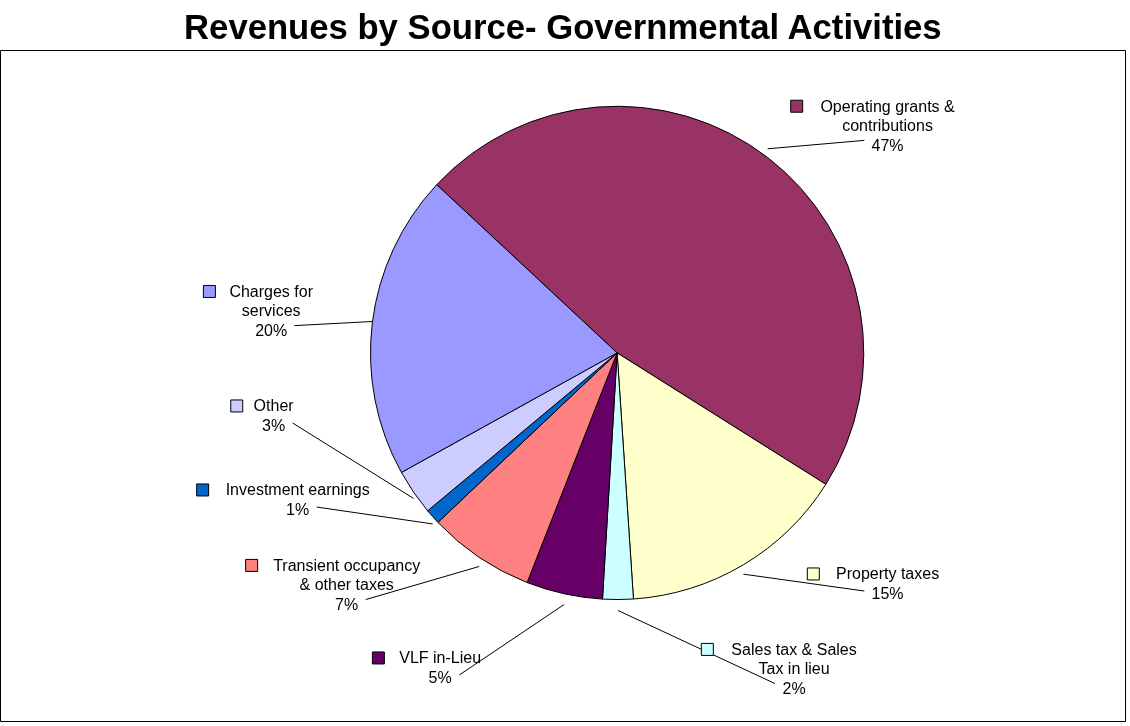  Describe the element at coordinates (888, 116) in the screenshot. I see `legend-label: Operating grants & contributions` at that location.